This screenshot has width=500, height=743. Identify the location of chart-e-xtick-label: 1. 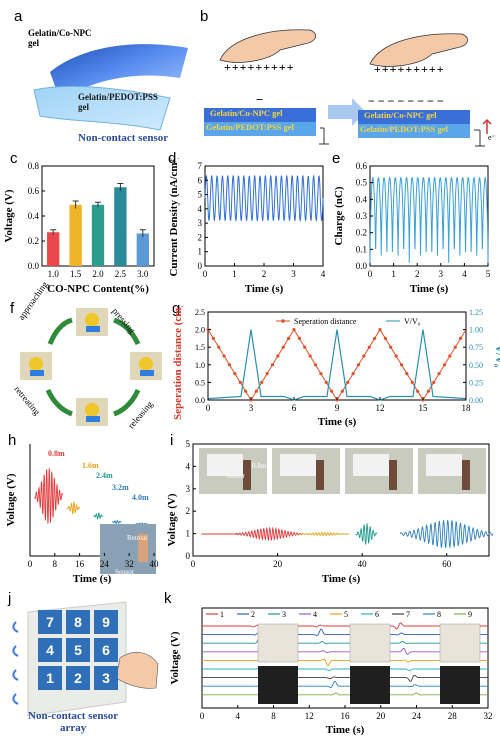
(393, 274).